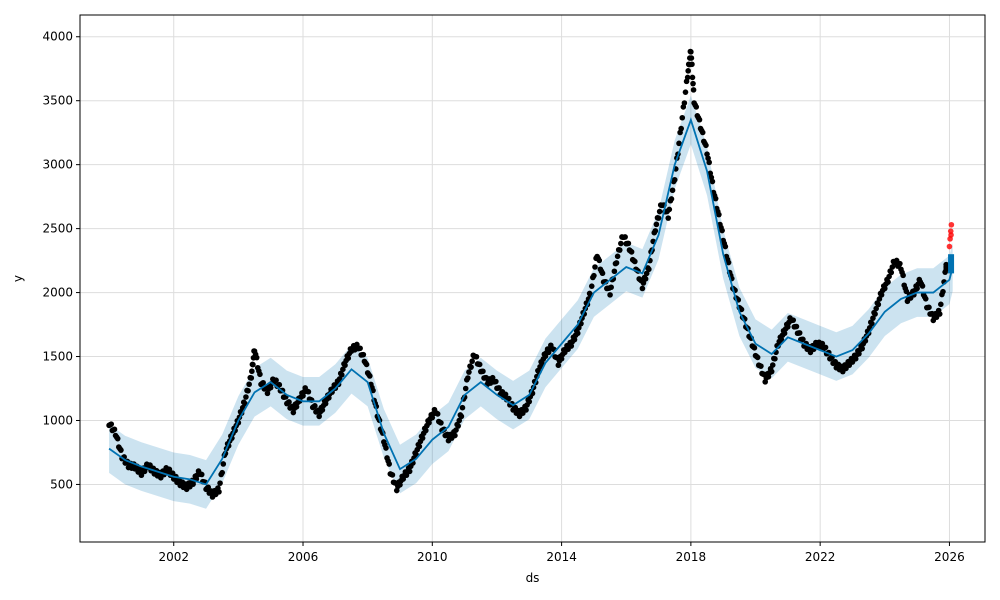  I want to click on y-tick-label: 2000, so click(57, 293).